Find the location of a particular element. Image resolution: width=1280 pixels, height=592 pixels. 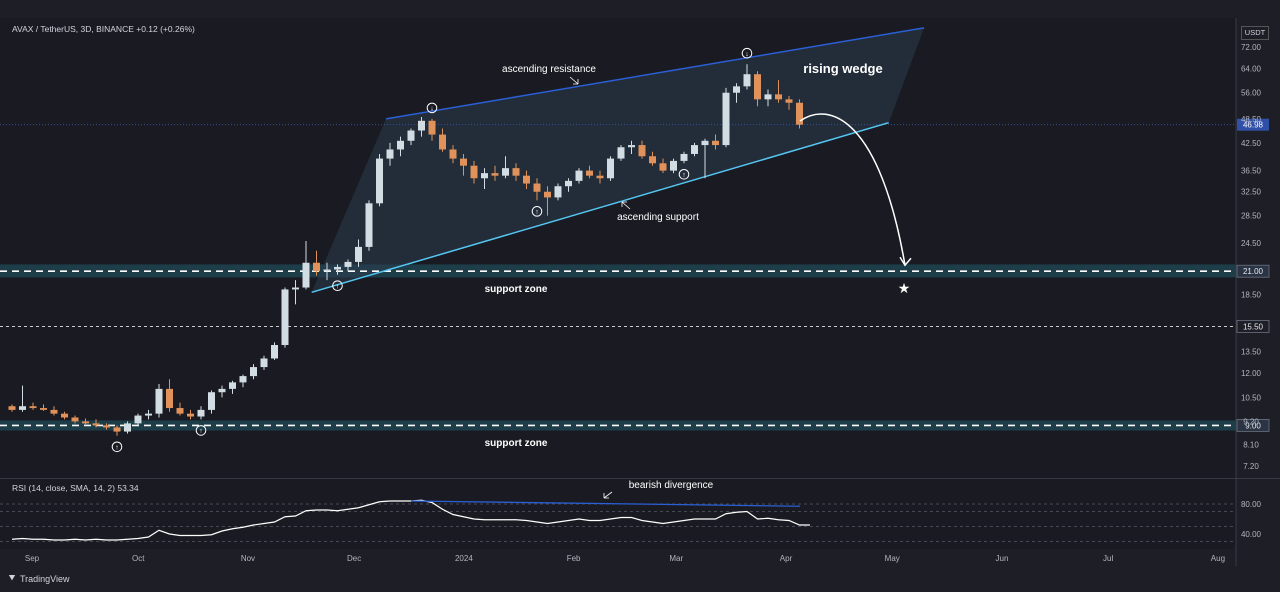

price-tick-label: 48.50 is located at coordinates (1251, 119).